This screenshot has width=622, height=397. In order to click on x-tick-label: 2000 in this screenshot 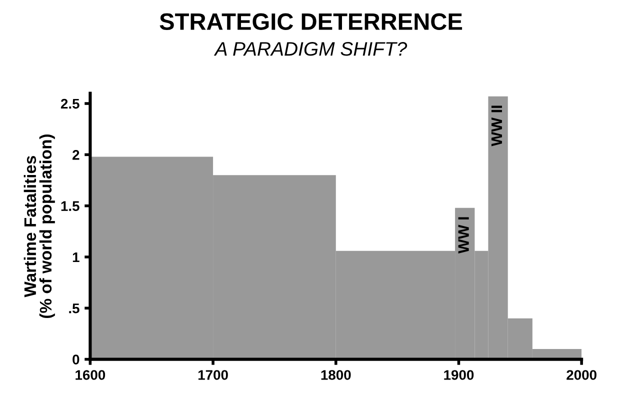, I will do `click(581, 375)`.